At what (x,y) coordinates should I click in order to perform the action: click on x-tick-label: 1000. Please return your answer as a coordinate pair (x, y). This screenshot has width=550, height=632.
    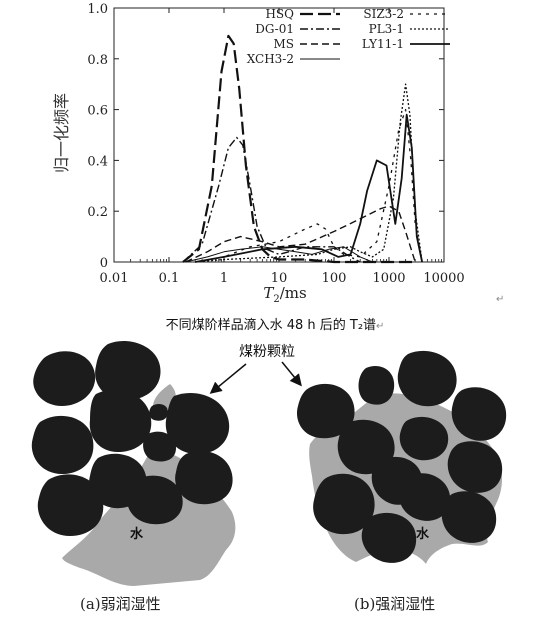
    Looking at the image, I should click on (388, 278).